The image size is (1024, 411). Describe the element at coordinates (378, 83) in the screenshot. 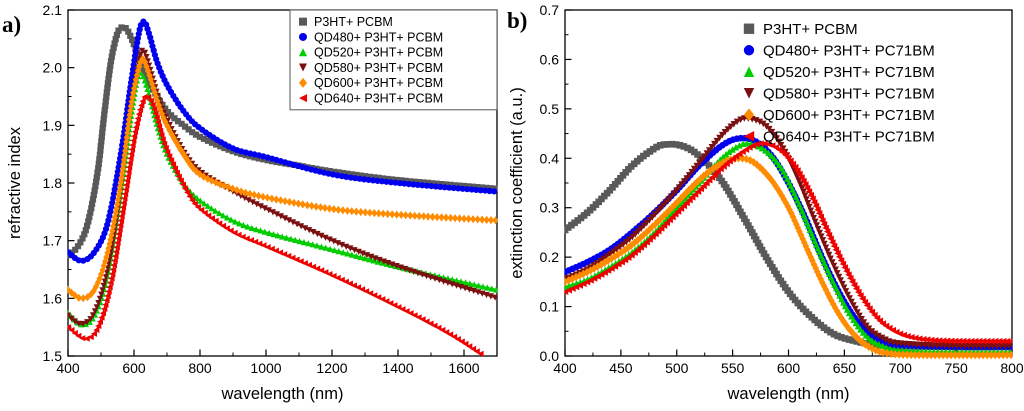

I see `legend-label: QD600+ P3HT+ PCBM` at that location.